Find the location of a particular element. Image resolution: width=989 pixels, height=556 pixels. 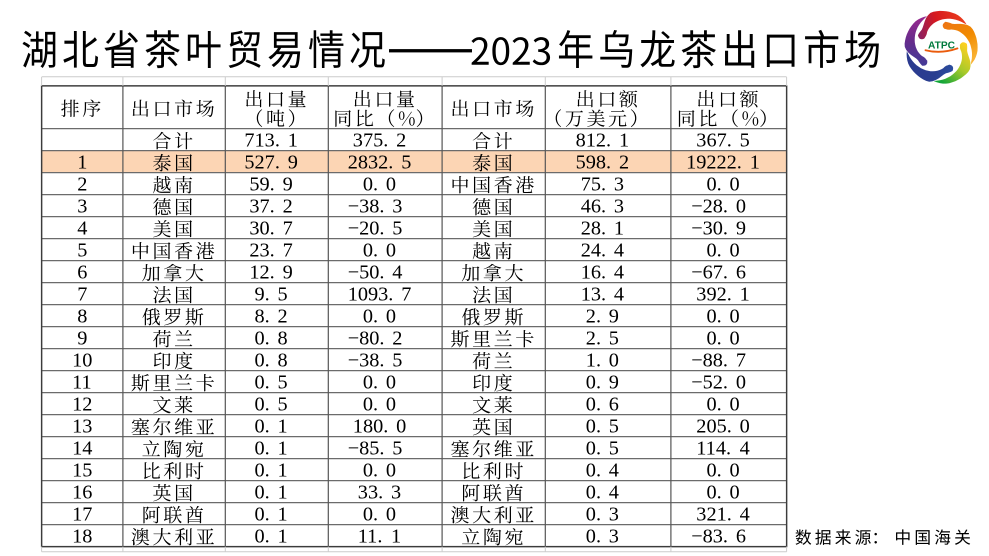

svg-text: 30. is located at coordinates (261, 229).